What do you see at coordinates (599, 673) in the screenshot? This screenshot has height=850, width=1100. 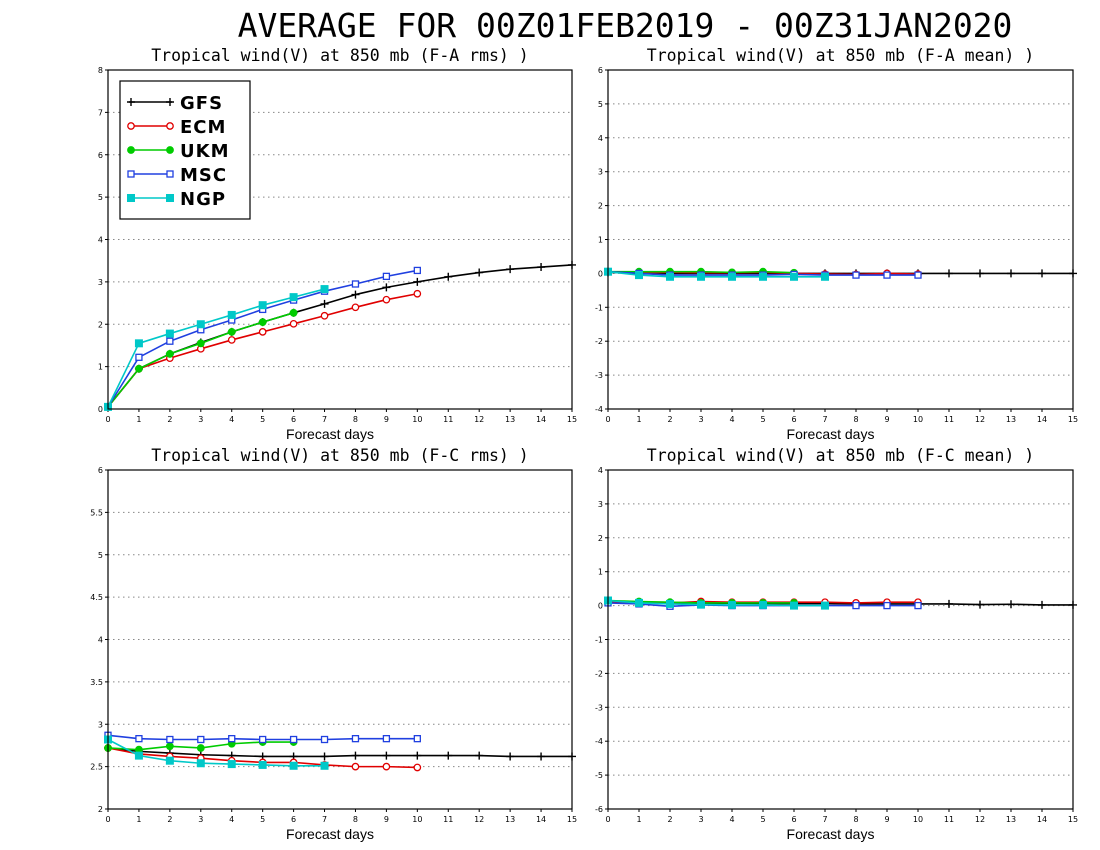 I see `y-tick-label: -2` at bounding box center [599, 673].